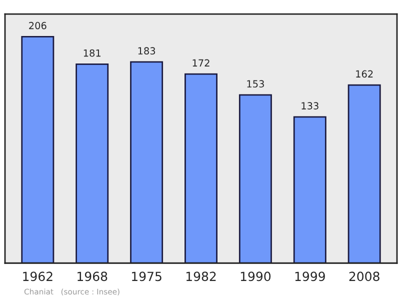 This screenshot has height=299, width=400. I want to click on x-tick-label: 2008, so click(364, 277).